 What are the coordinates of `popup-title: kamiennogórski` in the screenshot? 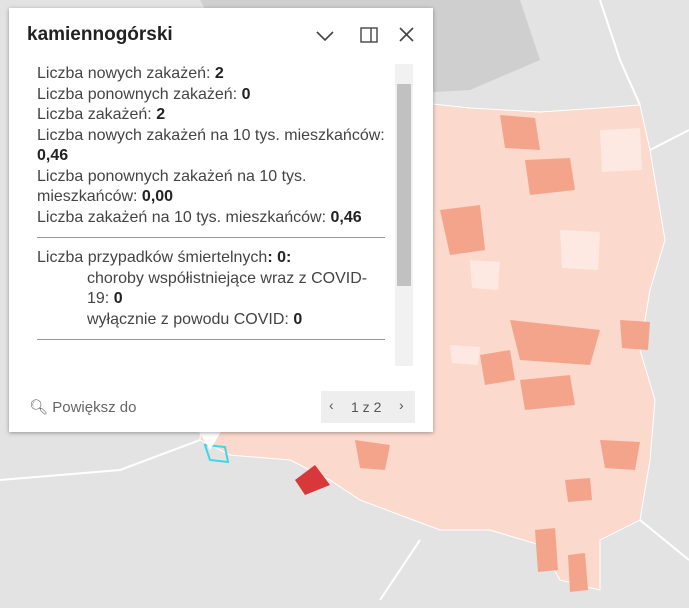 It's located at (100, 34).